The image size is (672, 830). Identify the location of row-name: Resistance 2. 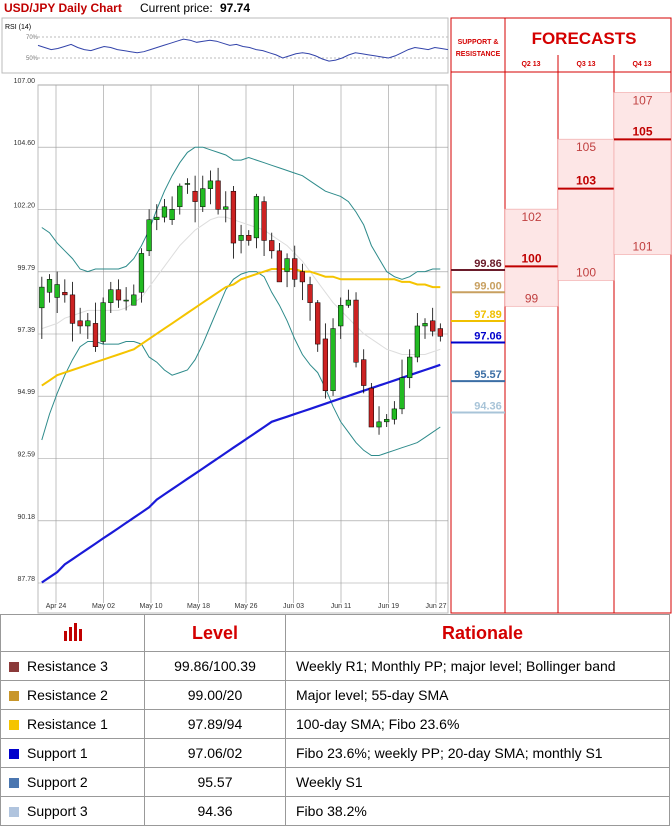
(67, 695).